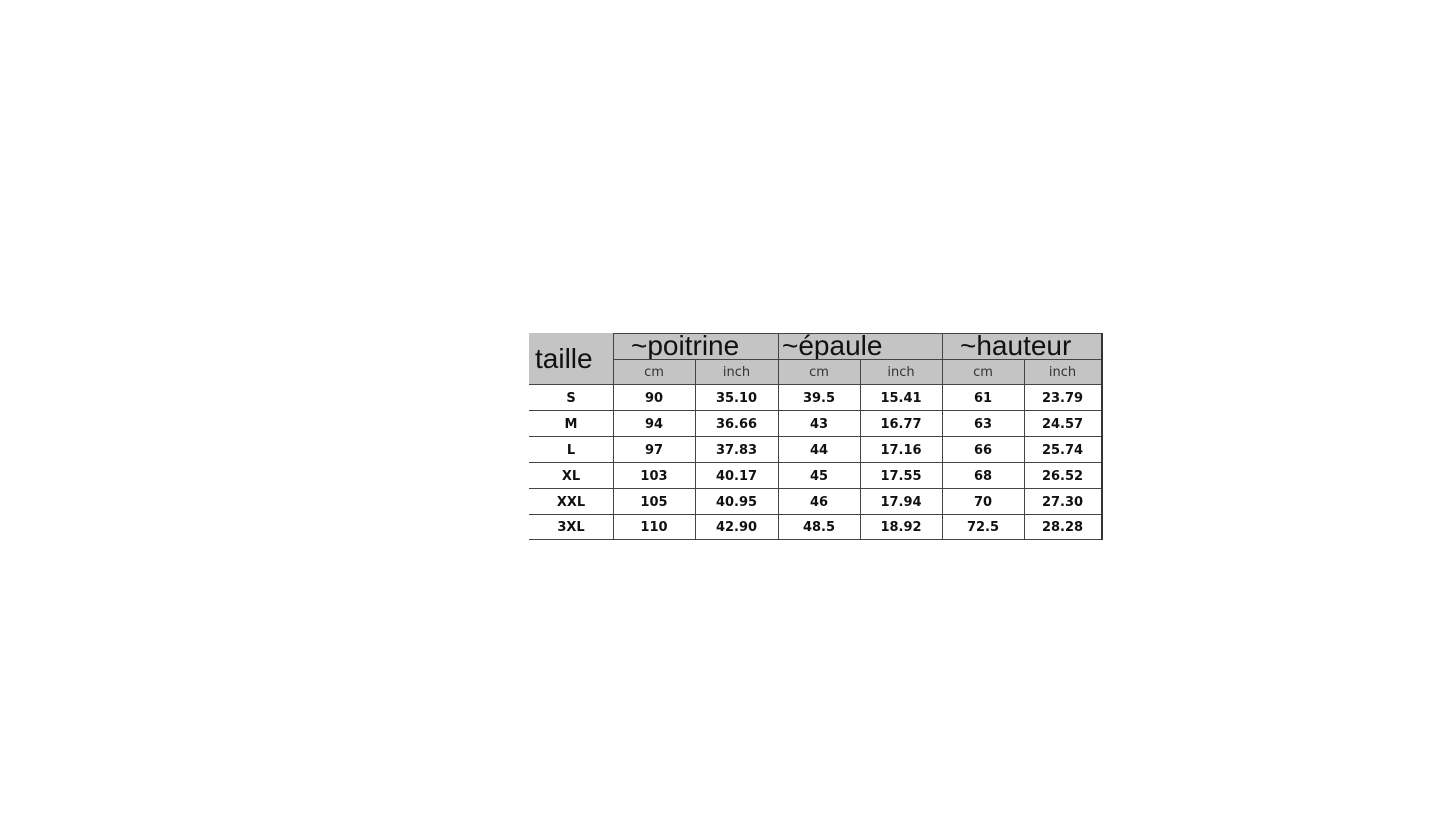 The width and height of the screenshot is (1445, 813). Describe the element at coordinates (901, 450) in the screenshot. I see `measurement-cell: 17.16` at that location.